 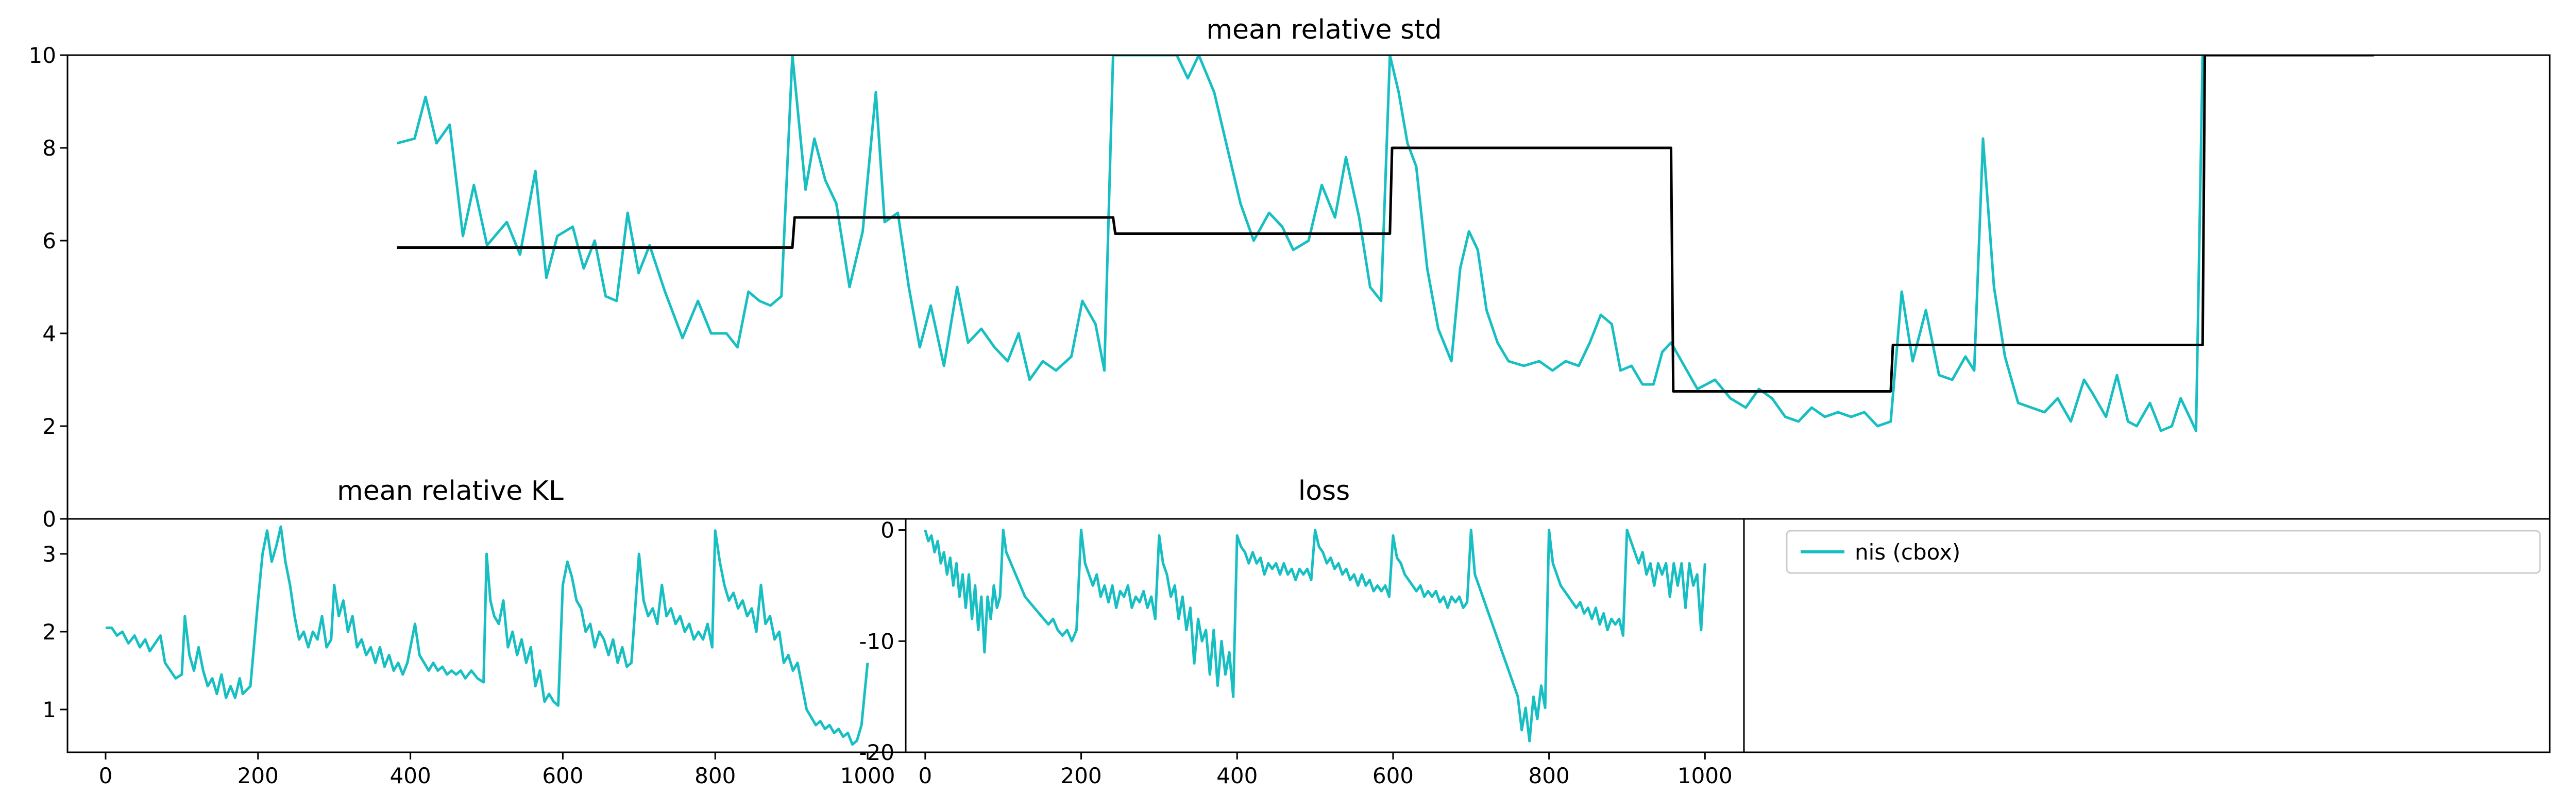 I want to click on legend-axes-frame, so click(x=2147, y=635).